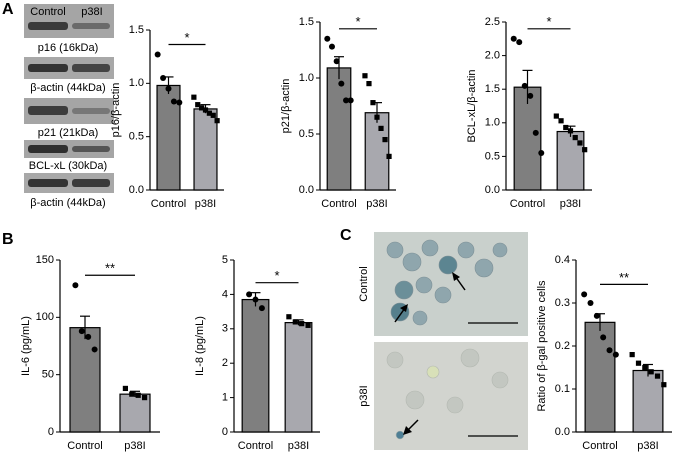 This screenshot has height=455, width=700. What do you see at coordinates (225, 294) in the screenshot?
I see `y-tick-label: 4` at bounding box center [225, 294].